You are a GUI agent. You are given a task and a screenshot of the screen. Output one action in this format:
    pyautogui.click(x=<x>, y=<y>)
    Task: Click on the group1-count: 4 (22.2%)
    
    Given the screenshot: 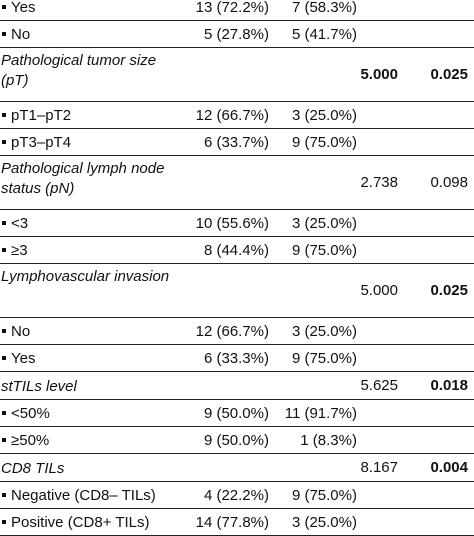 What is the action you would take?
    pyautogui.click(x=236, y=495)
    